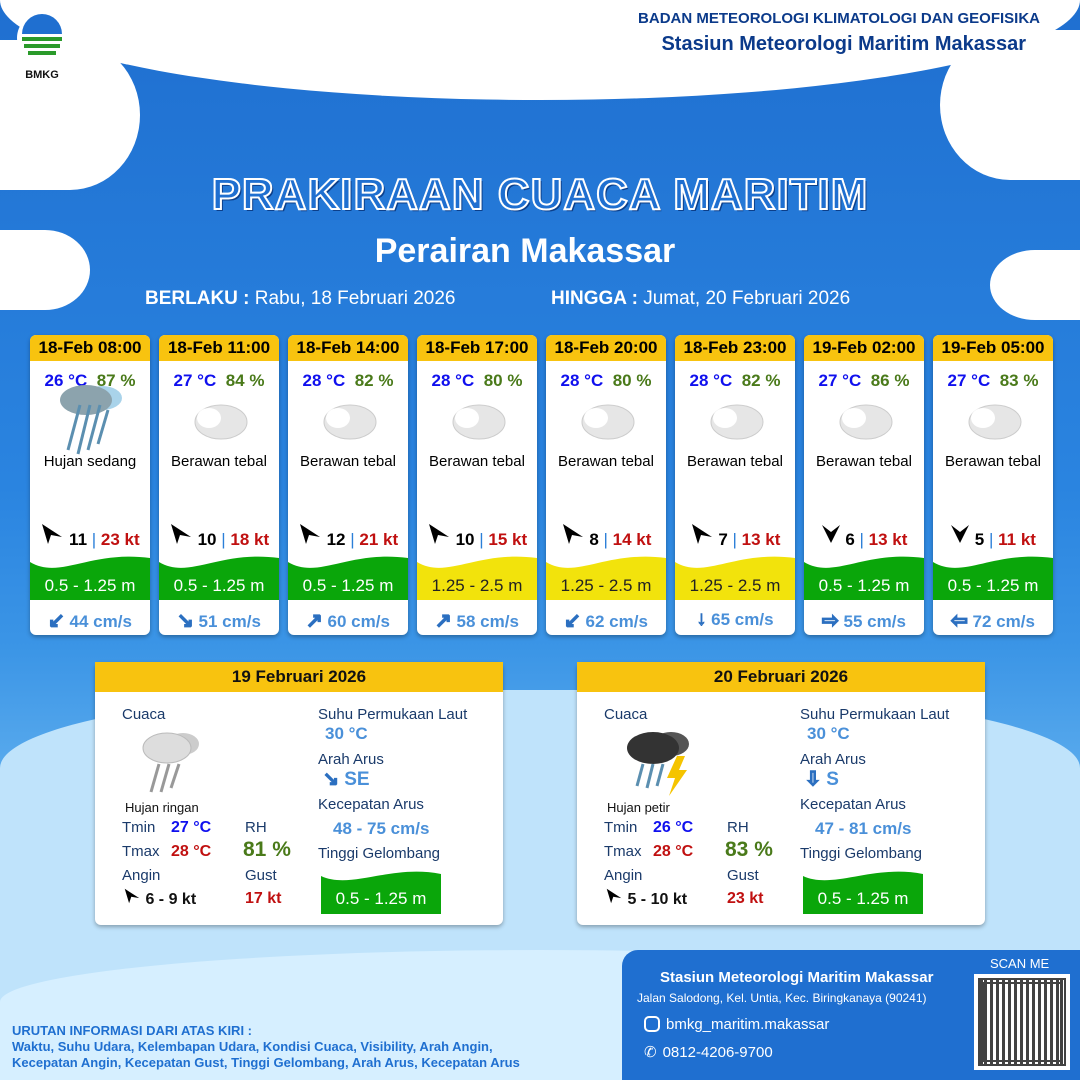 This screenshot has height=1080, width=1080. What do you see at coordinates (748, 1024) in the screenshot?
I see `instagram-handle: bmkg_maritim.makassar` at bounding box center [748, 1024].